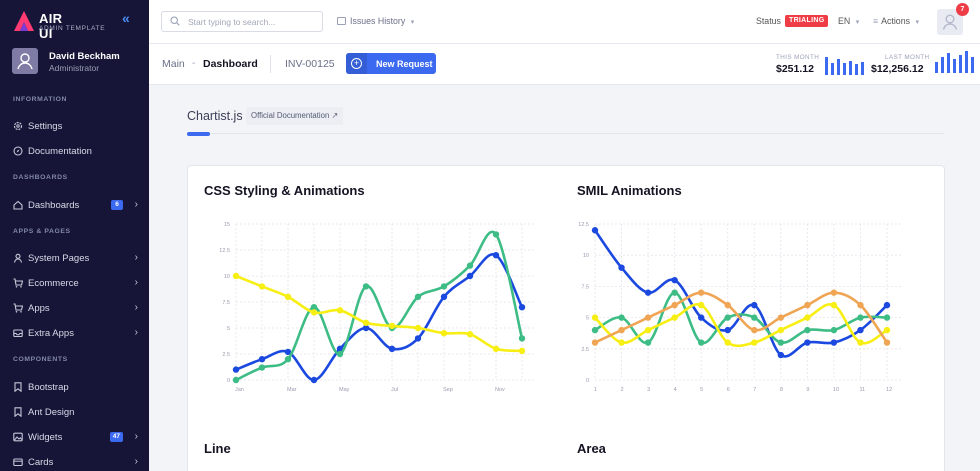  What do you see at coordinates (117, 205) in the screenshot?
I see `dashboards-count-badge: 6` at bounding box center [117, 205].